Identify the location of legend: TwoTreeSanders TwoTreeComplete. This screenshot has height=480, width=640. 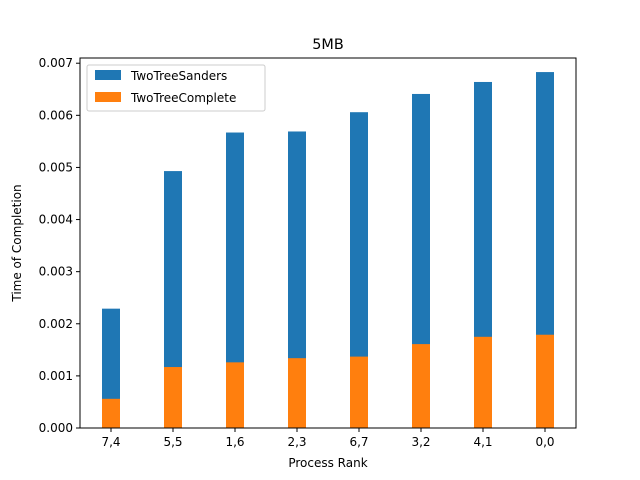
(176, 88).